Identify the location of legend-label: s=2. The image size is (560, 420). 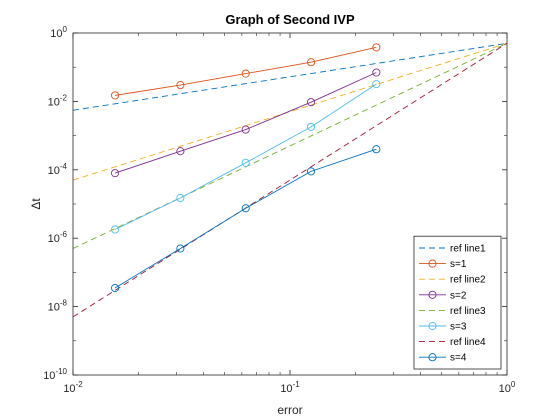
(458, 295).